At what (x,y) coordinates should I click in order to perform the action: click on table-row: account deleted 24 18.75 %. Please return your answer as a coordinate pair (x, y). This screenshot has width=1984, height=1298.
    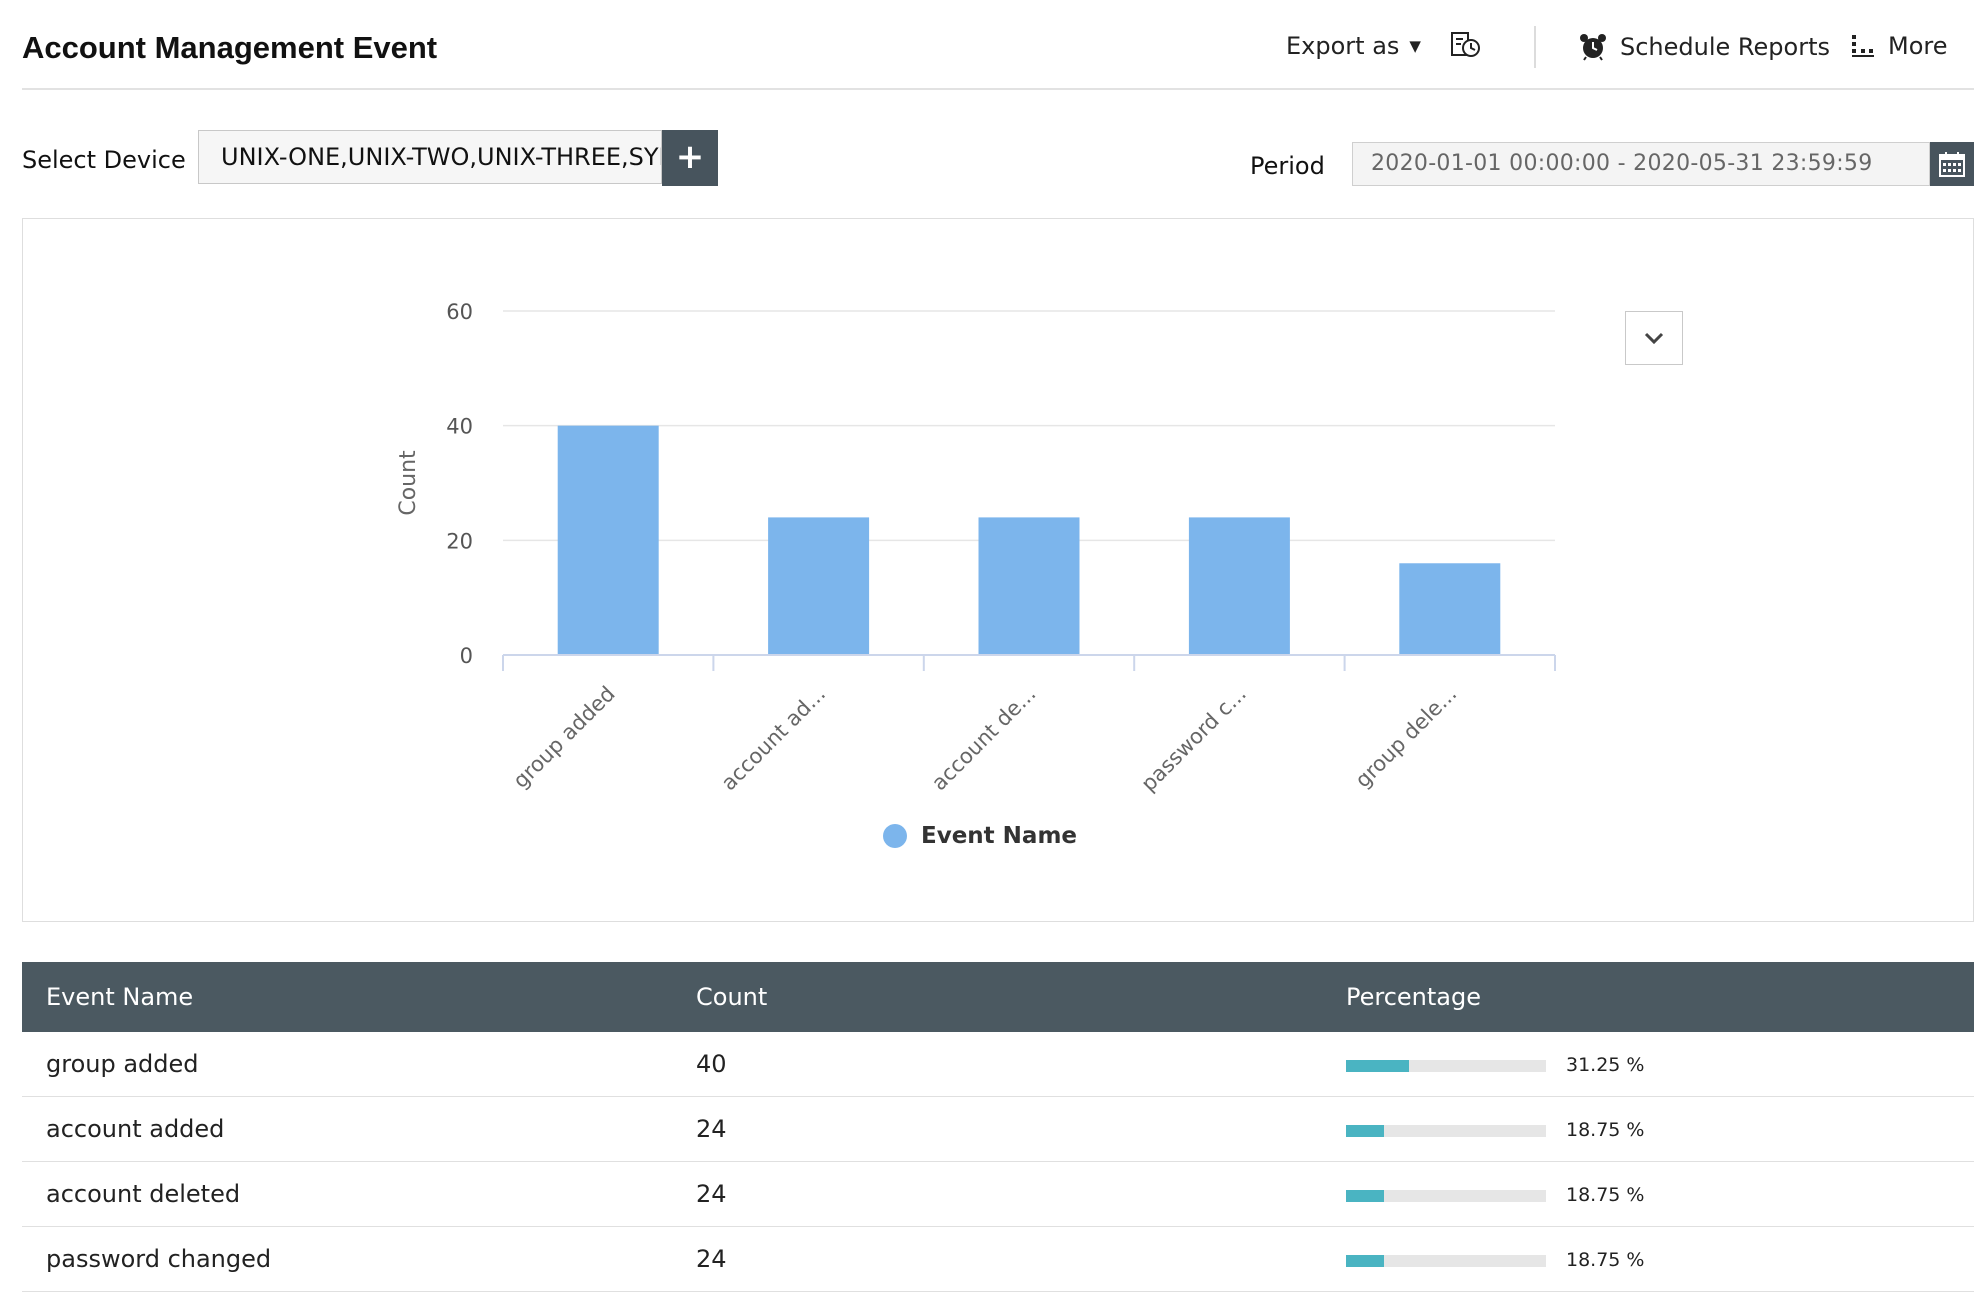
    Looking at the image, I should click on (998, 1194).